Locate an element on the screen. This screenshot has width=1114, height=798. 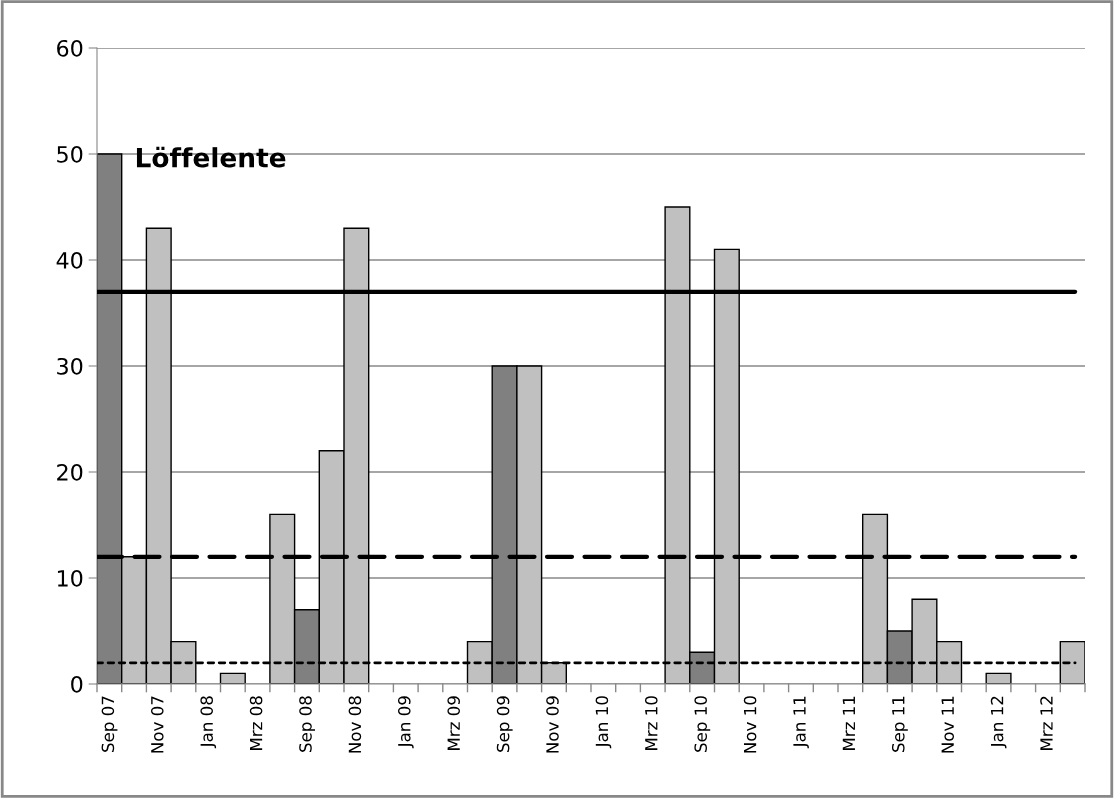
x-tick-label: Jan 09 is located at coordinates (405, 722).